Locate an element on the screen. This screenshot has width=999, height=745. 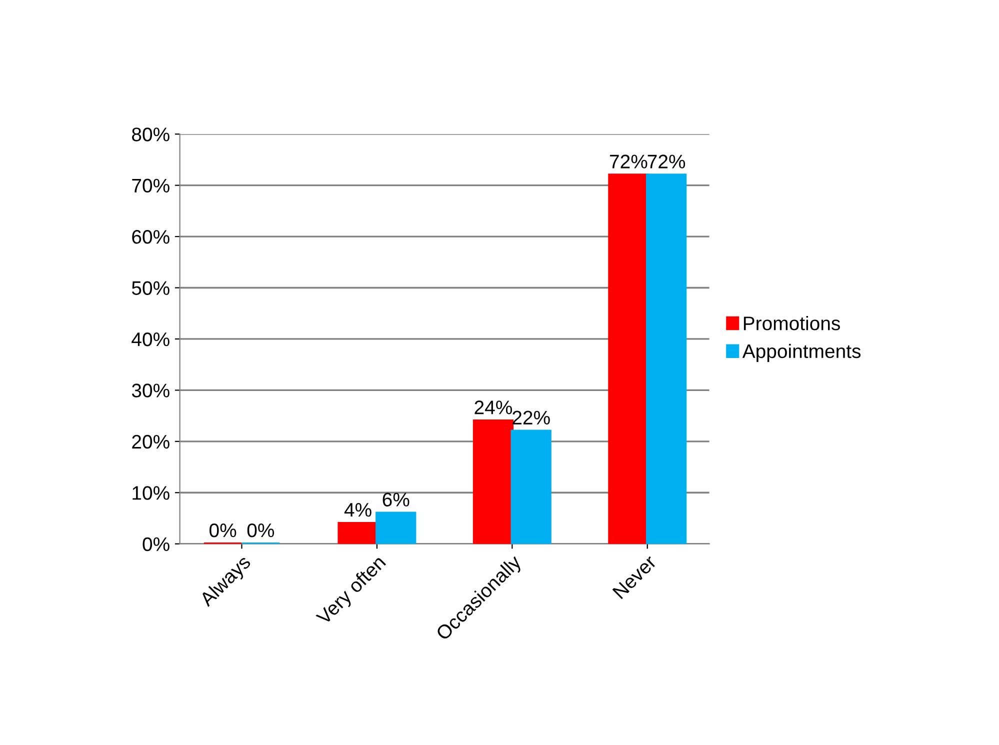
y-tick-label: 50% is located at coordinates (151, 288).